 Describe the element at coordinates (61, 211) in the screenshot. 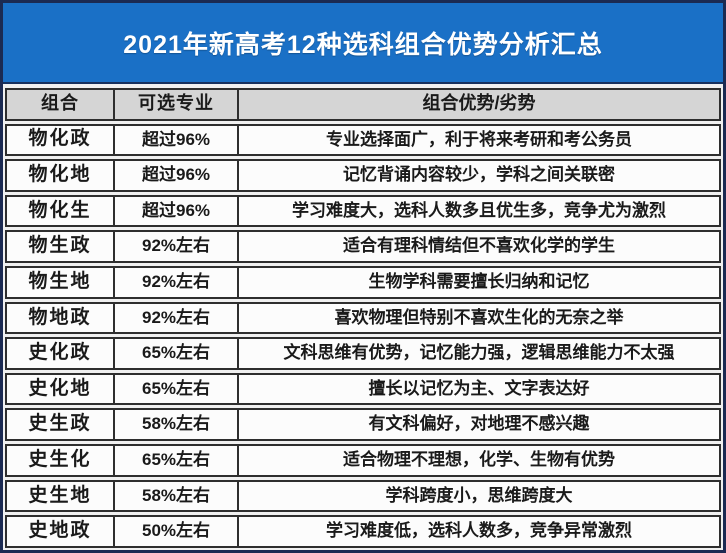

I see `combo-cell: 物化生` at that location.